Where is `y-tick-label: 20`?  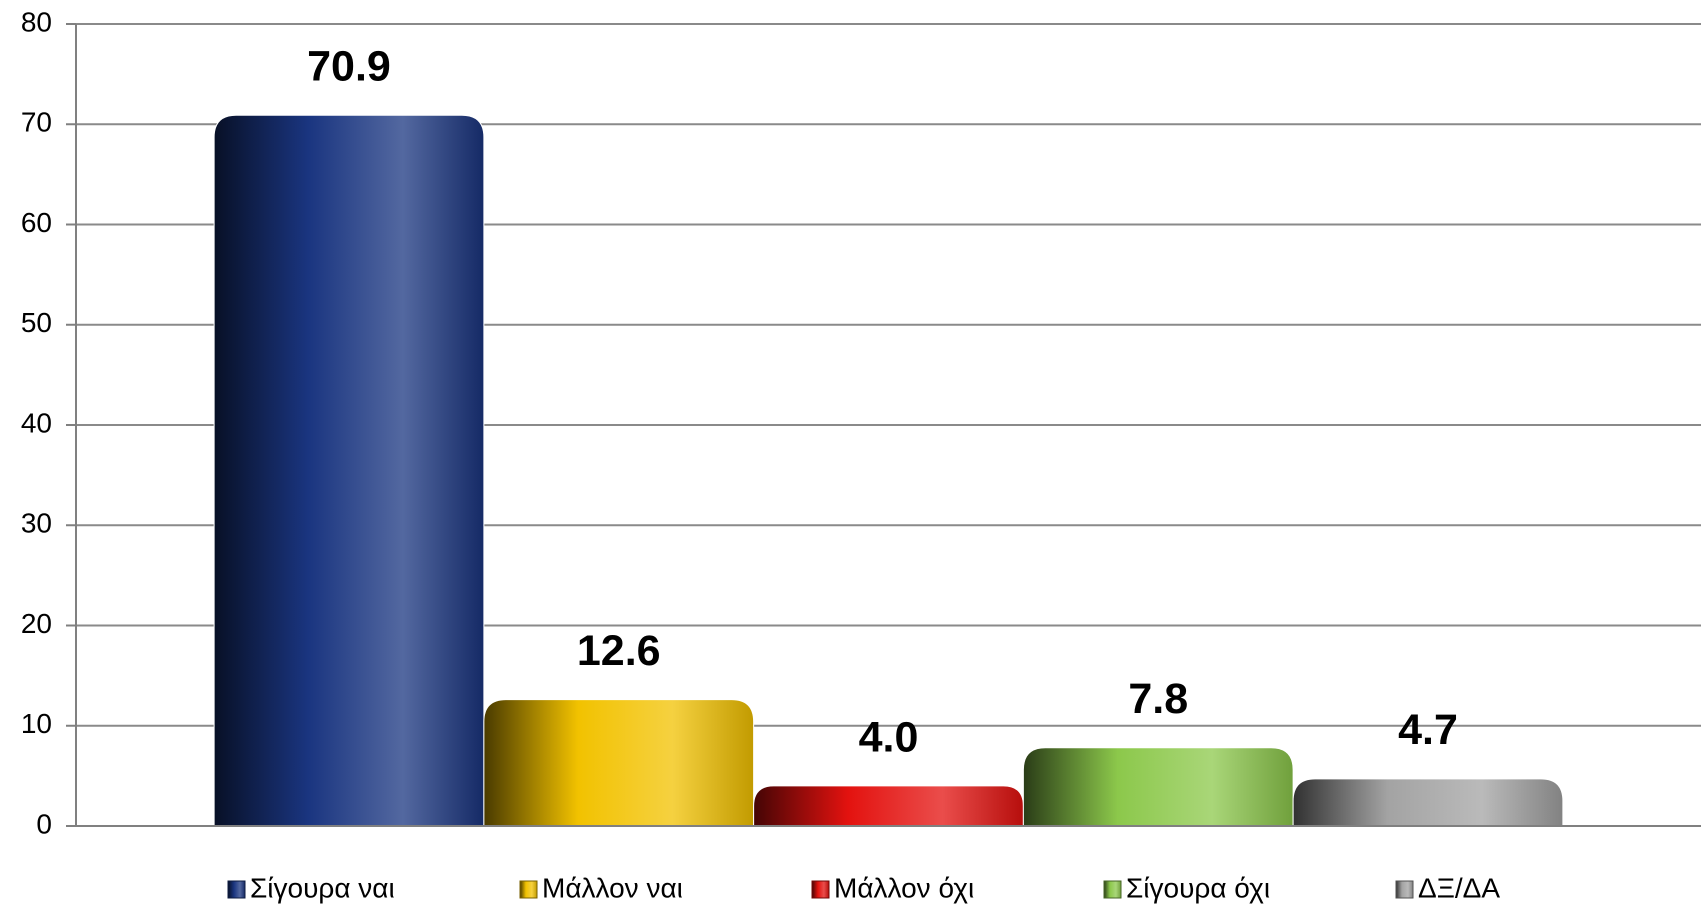 y-tick-label: 20 is located at coordinates (36, 623).